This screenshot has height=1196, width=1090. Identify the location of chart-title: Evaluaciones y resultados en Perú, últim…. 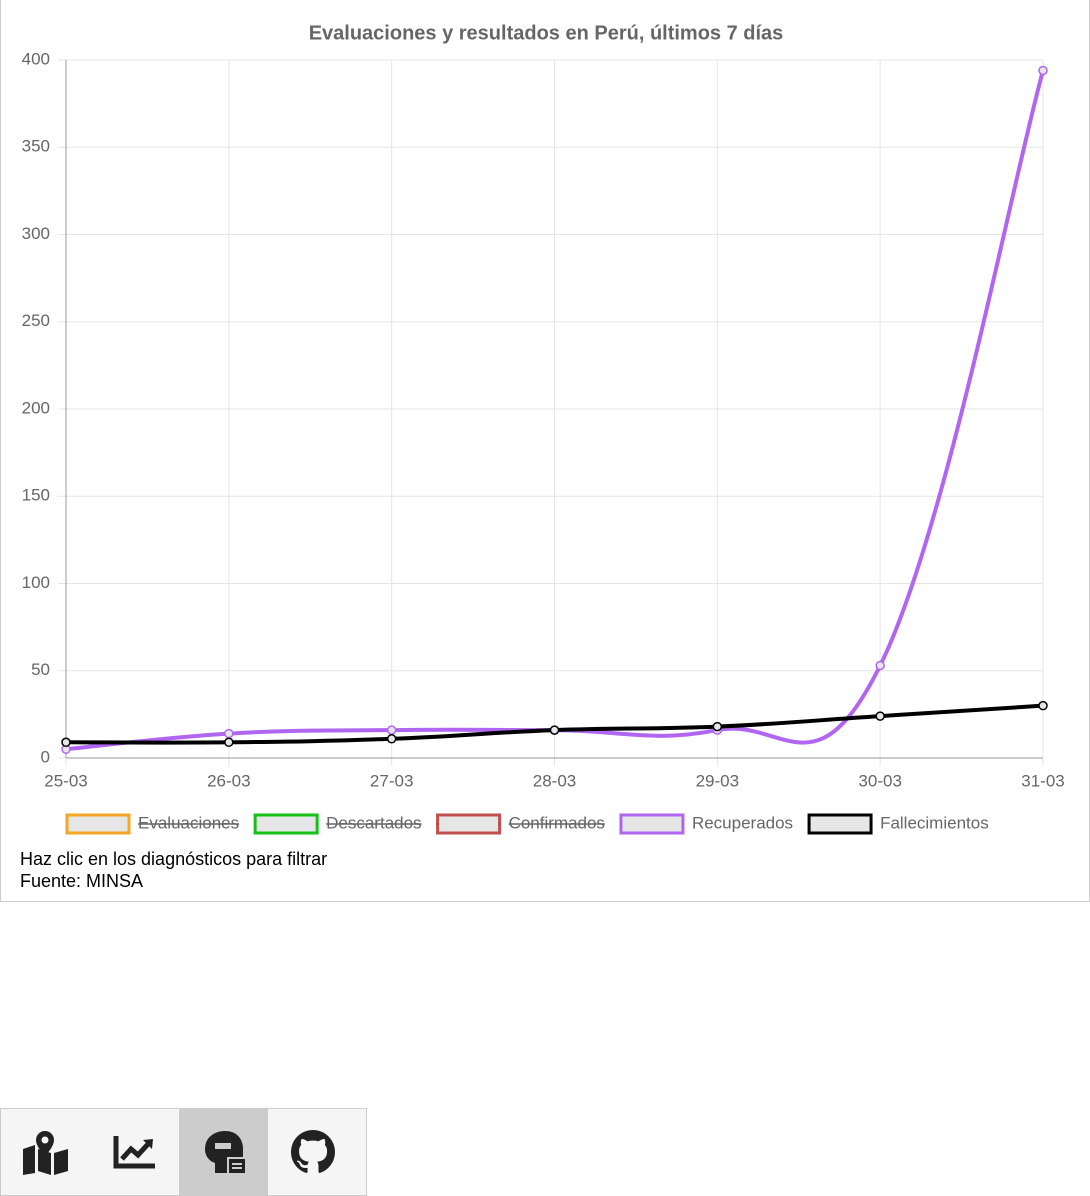
(546, 33).